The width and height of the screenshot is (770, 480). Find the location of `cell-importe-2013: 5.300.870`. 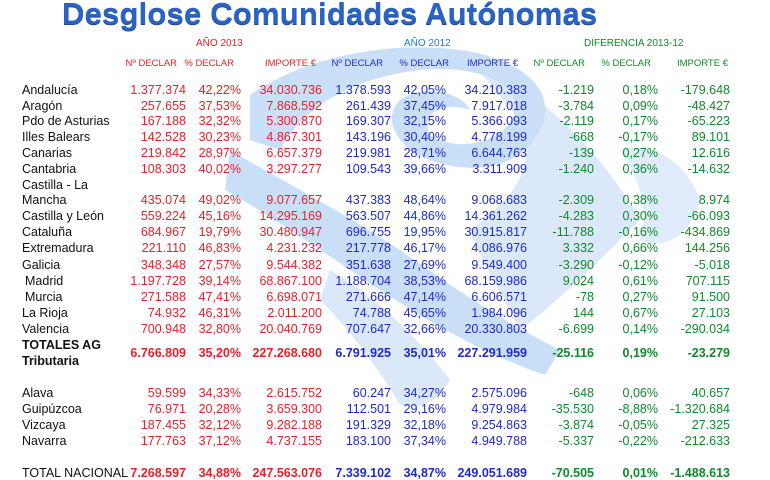

cell-importe-2013: 5.300.870 is located at coordinates (294, 121).